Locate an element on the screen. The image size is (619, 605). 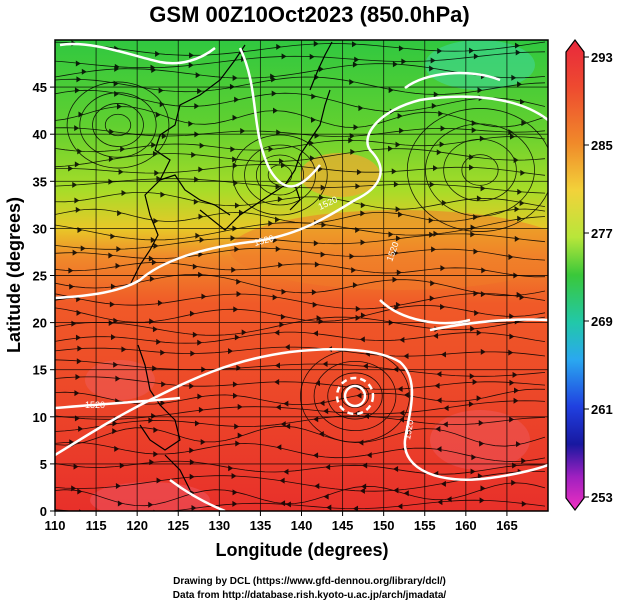
x-tick-label: 110 is located at coordinates (55, 525).